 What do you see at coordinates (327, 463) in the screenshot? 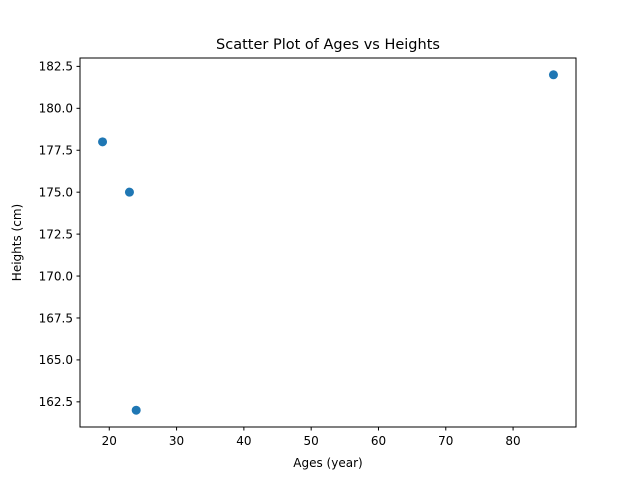
I see `x-axis-label: Ages (year)` at bounding box center [327, 463].